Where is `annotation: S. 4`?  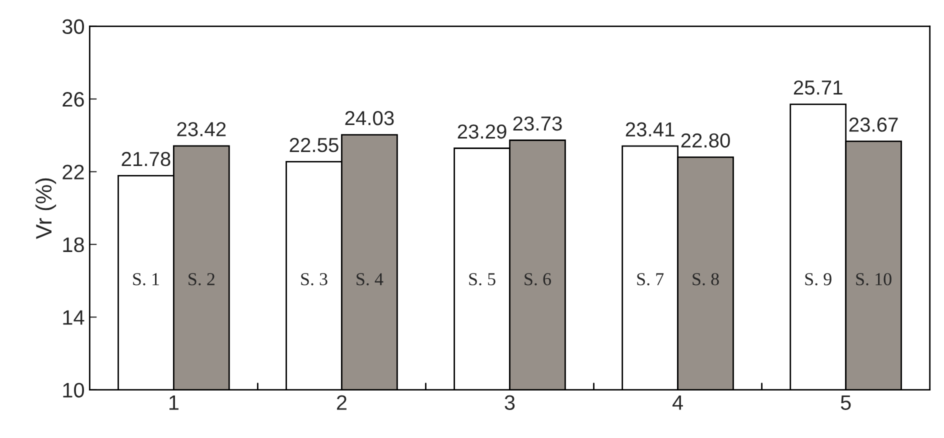 annotation: S. 4 is located at coordinates (370, 279).